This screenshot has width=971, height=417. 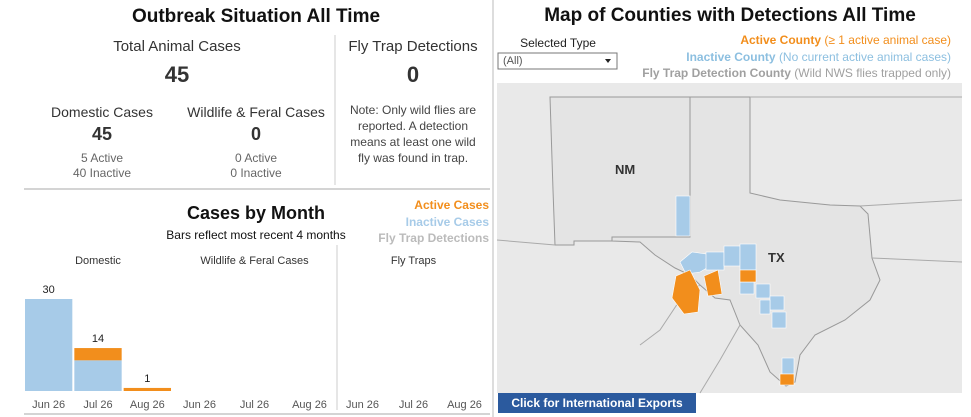 I want to click on legend-note: (≥ 1 active animal case), so click(x=887, y=40).